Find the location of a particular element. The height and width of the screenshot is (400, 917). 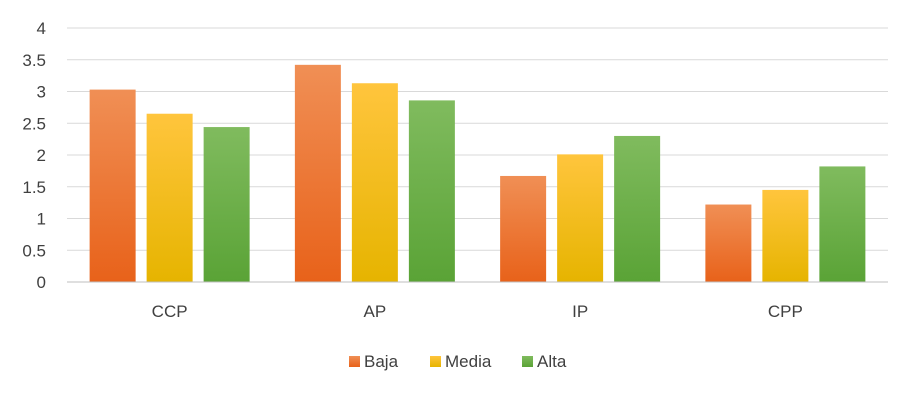

legend-item-baja: Baja is located at coordinates (374, 361).